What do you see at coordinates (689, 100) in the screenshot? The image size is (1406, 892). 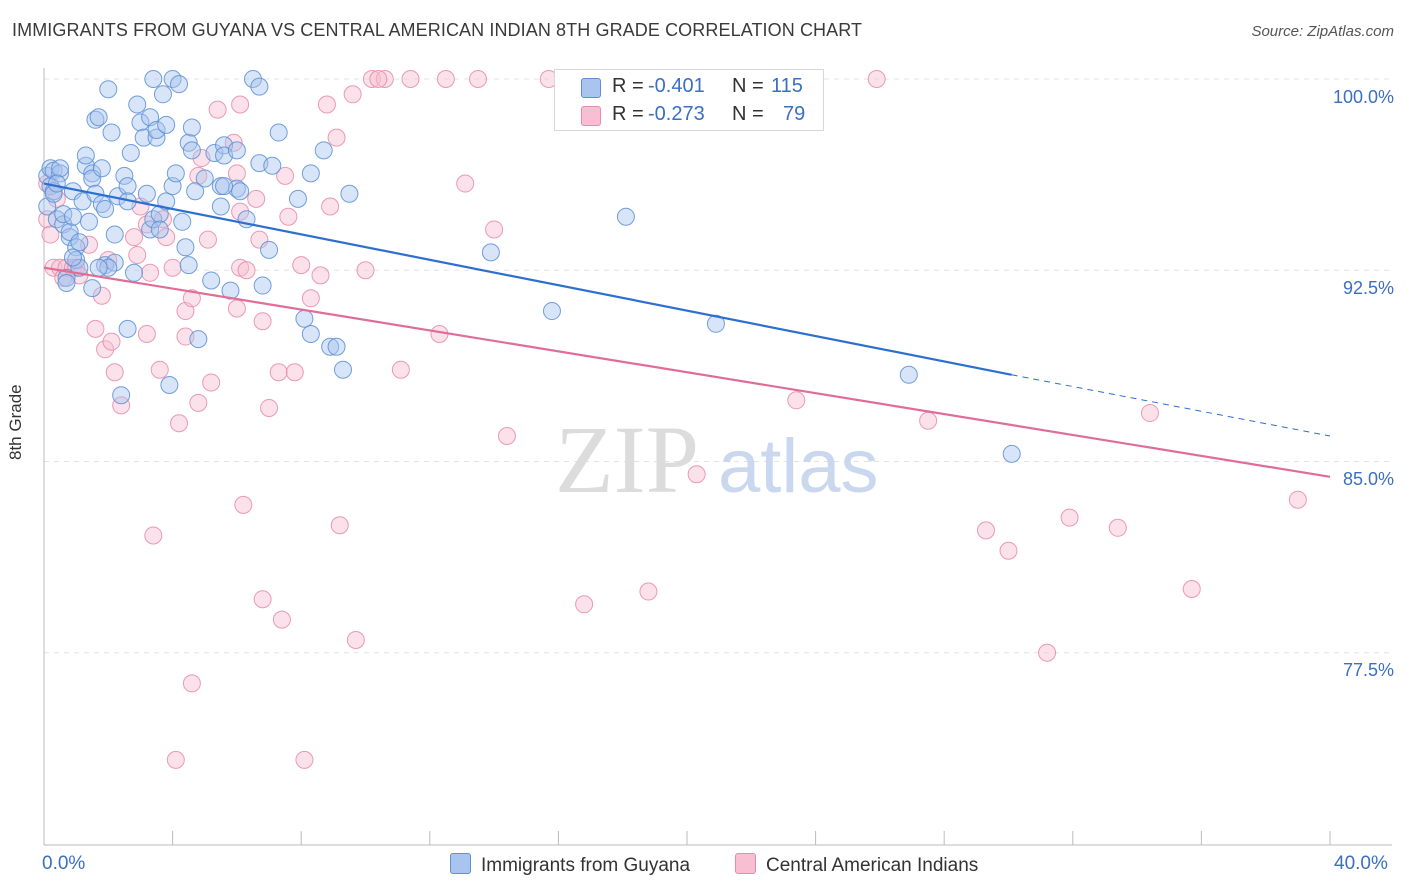 I see `stats-box: R = -0.401 N = 115 R = -0.273 N = 79` at bounding box center [689, 100].